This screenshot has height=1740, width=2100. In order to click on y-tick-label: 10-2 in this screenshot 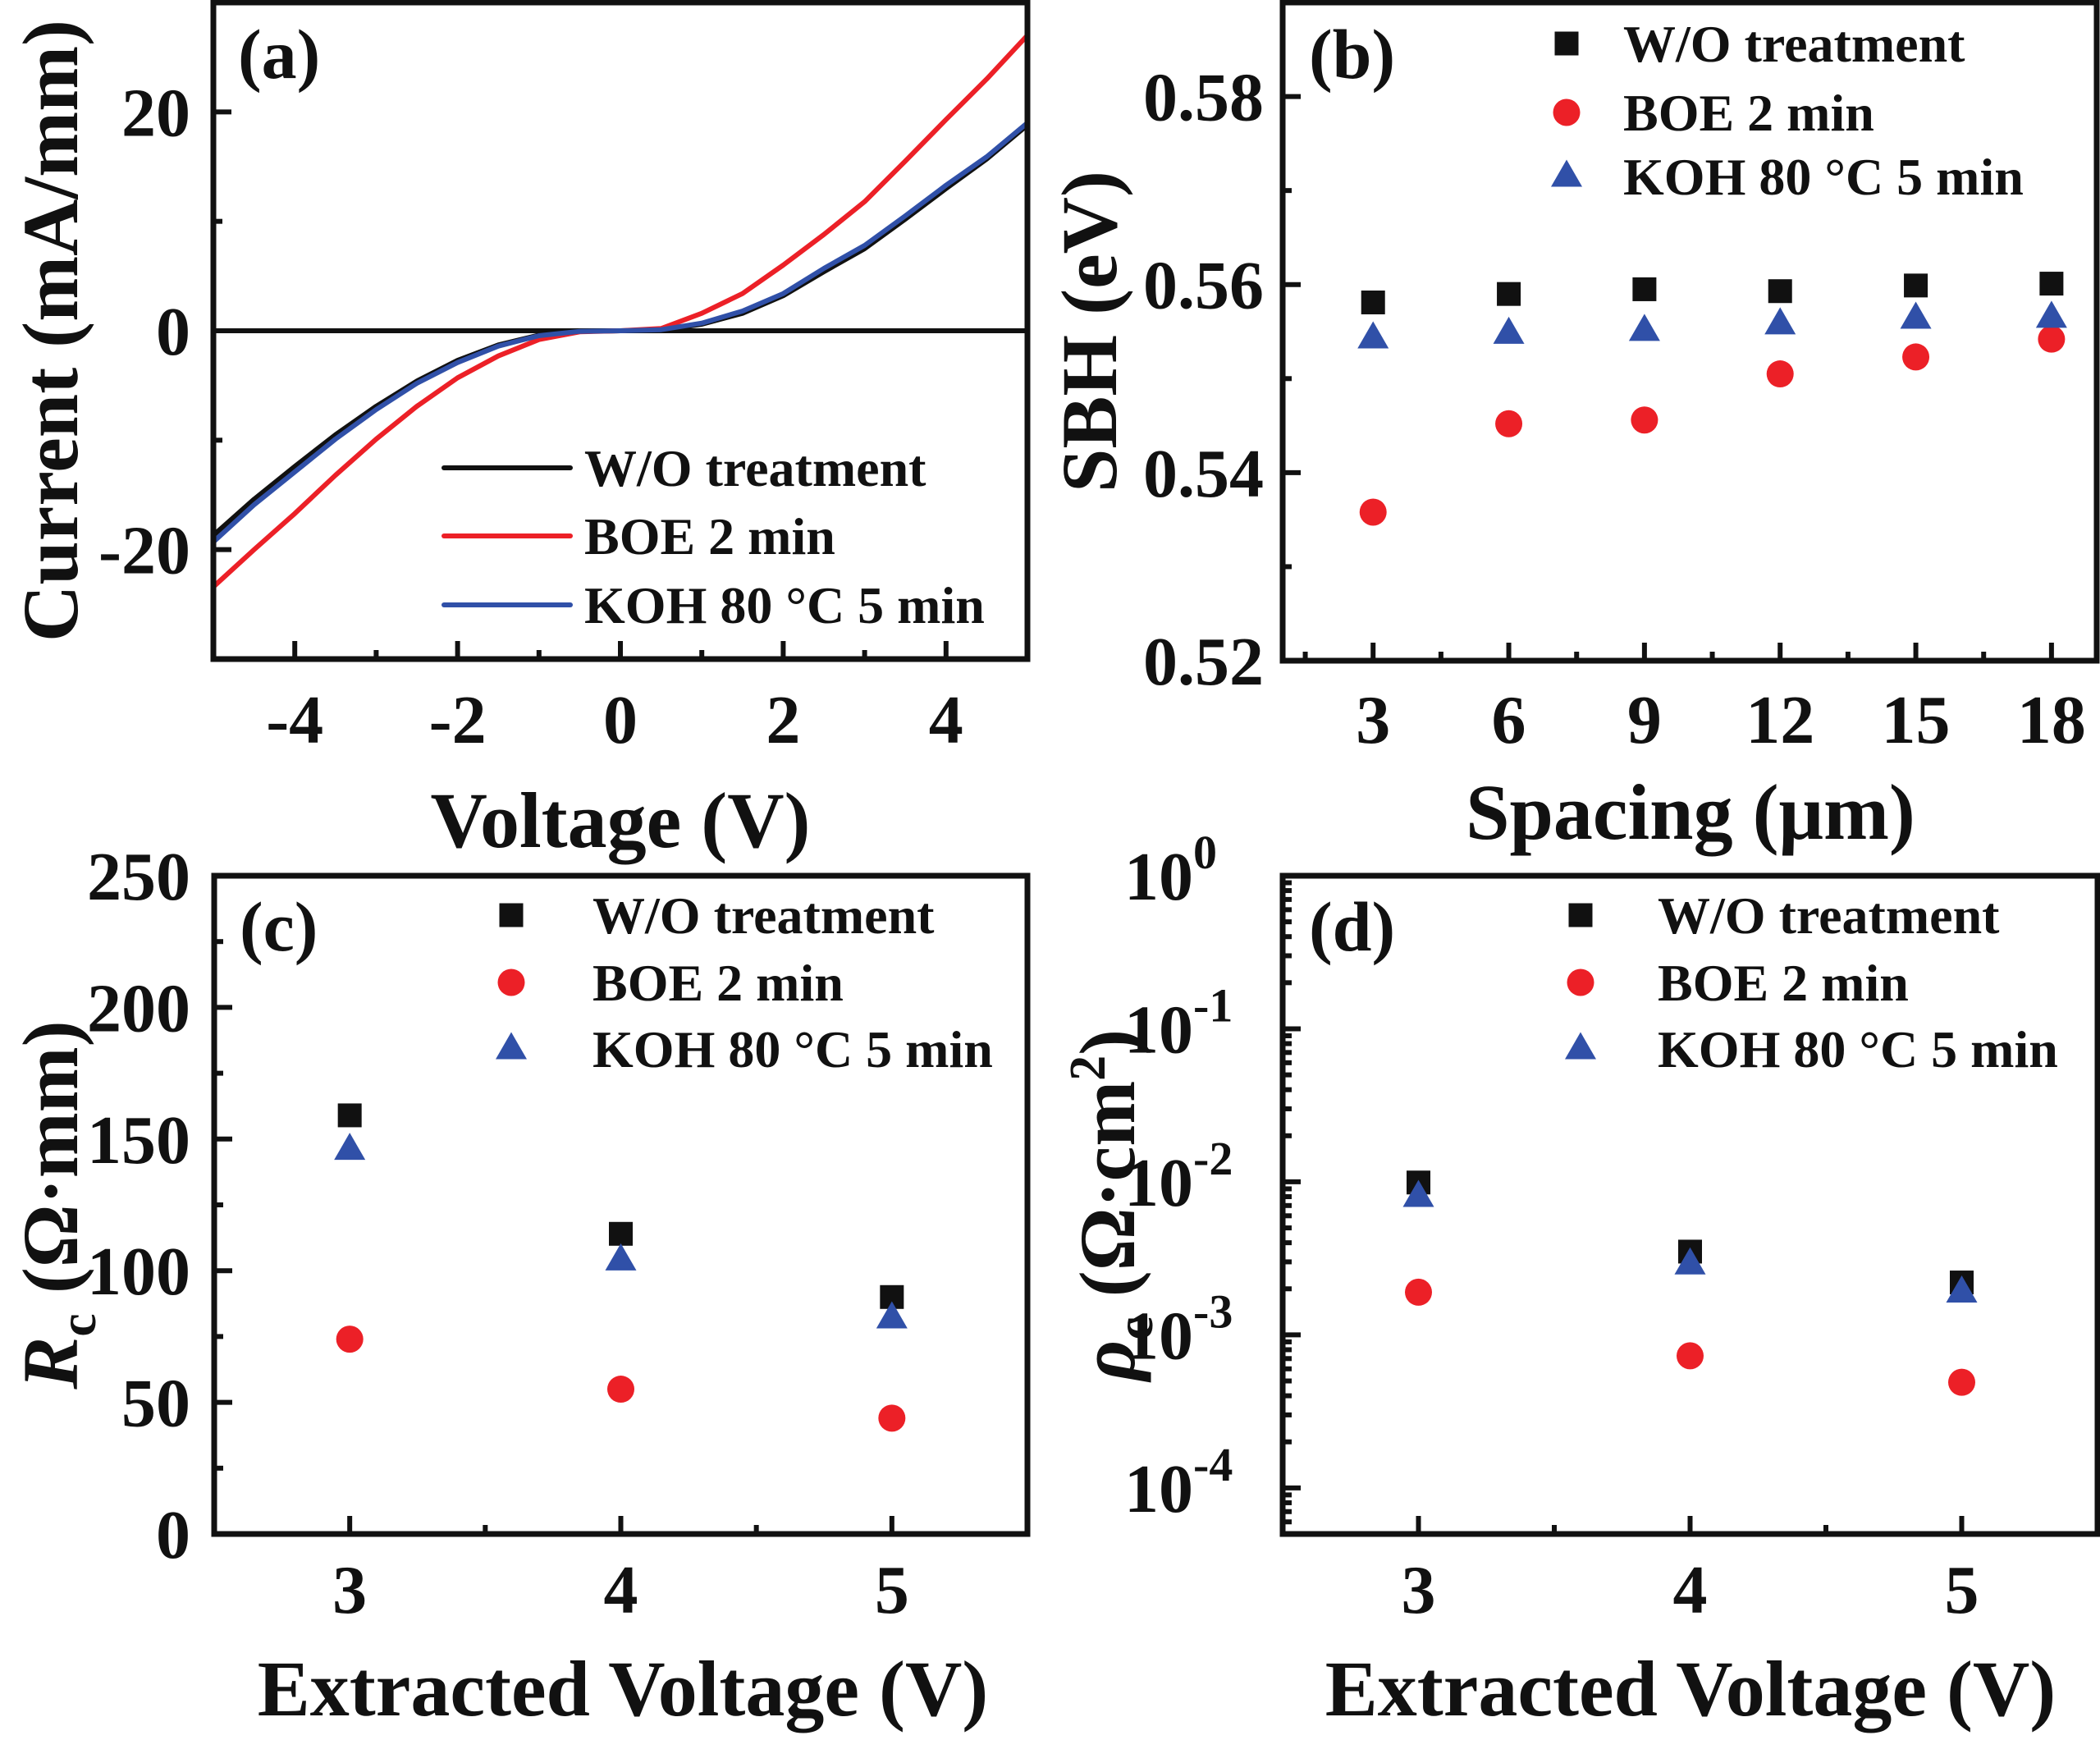, I will do `click(1178, 1177)`.